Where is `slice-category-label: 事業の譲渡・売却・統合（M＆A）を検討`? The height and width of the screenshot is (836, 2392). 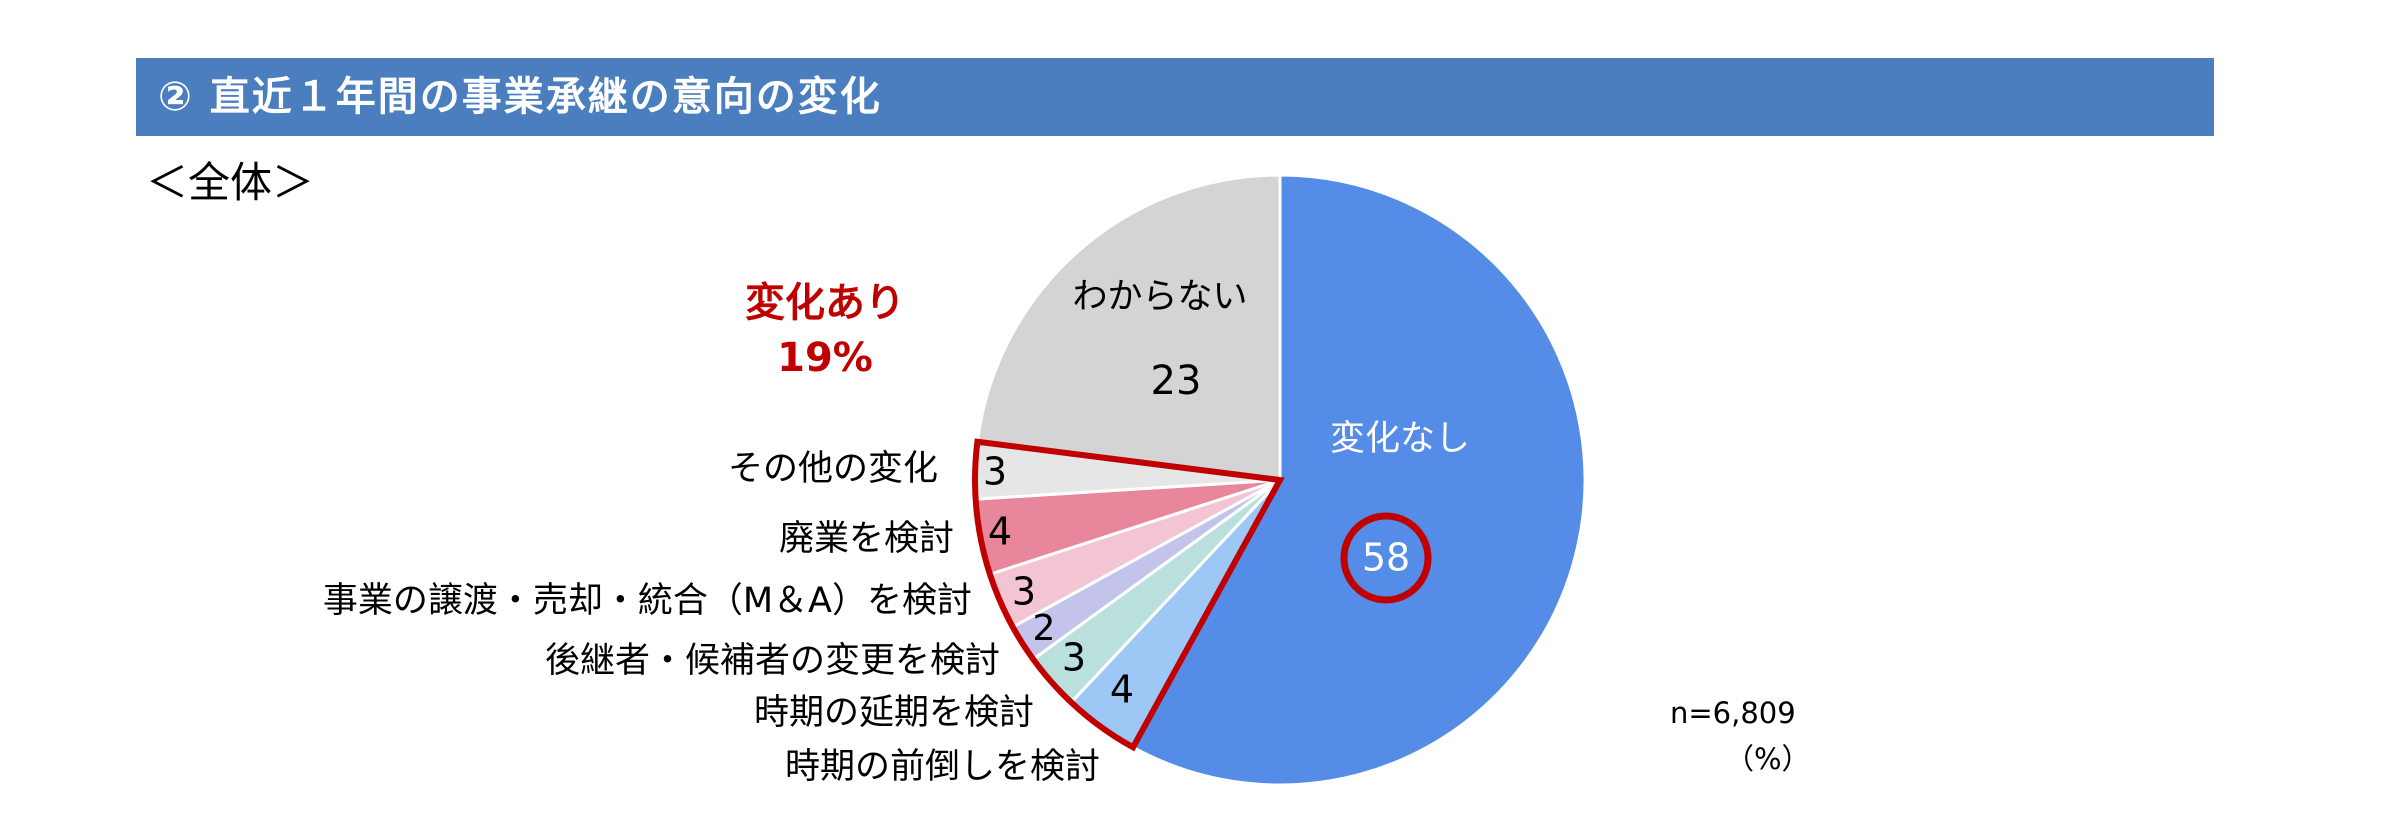 slice-category-label: 事業の譲渡・売却・統合（M＆A）を検討 is located at coordinates (647, 601).